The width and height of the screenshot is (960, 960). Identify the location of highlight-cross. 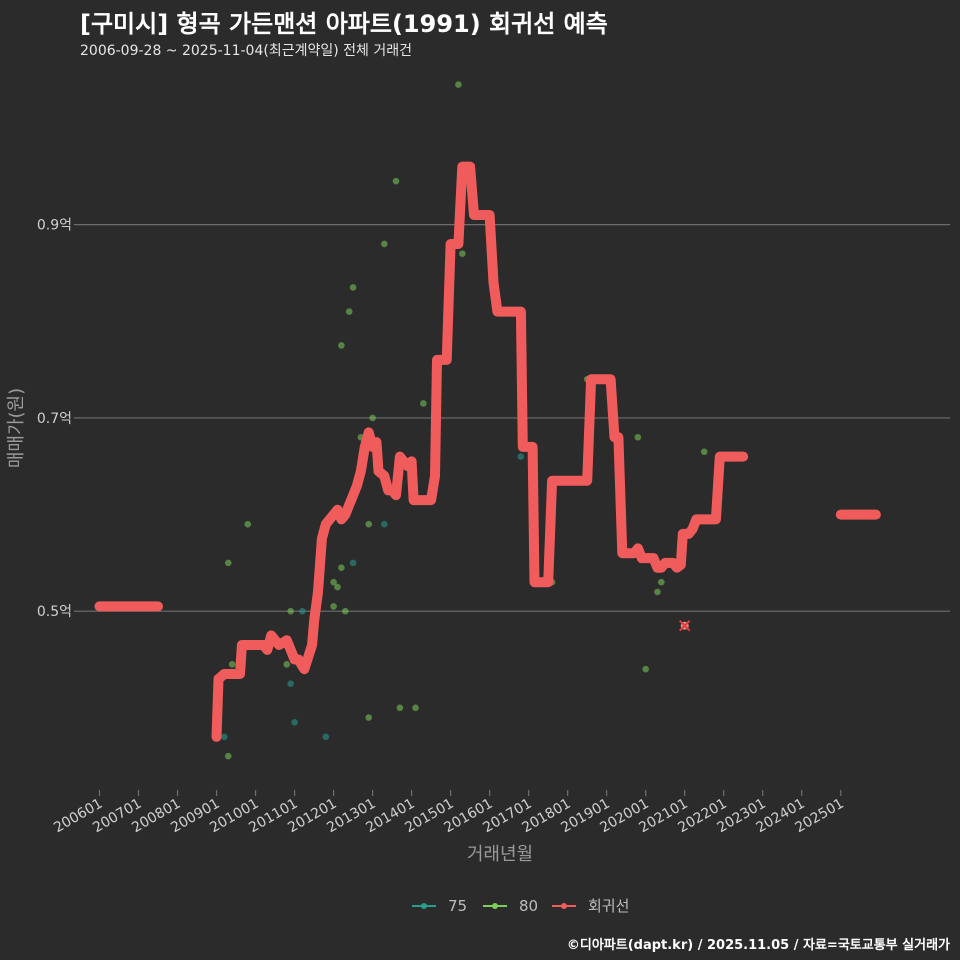
(685, 625).